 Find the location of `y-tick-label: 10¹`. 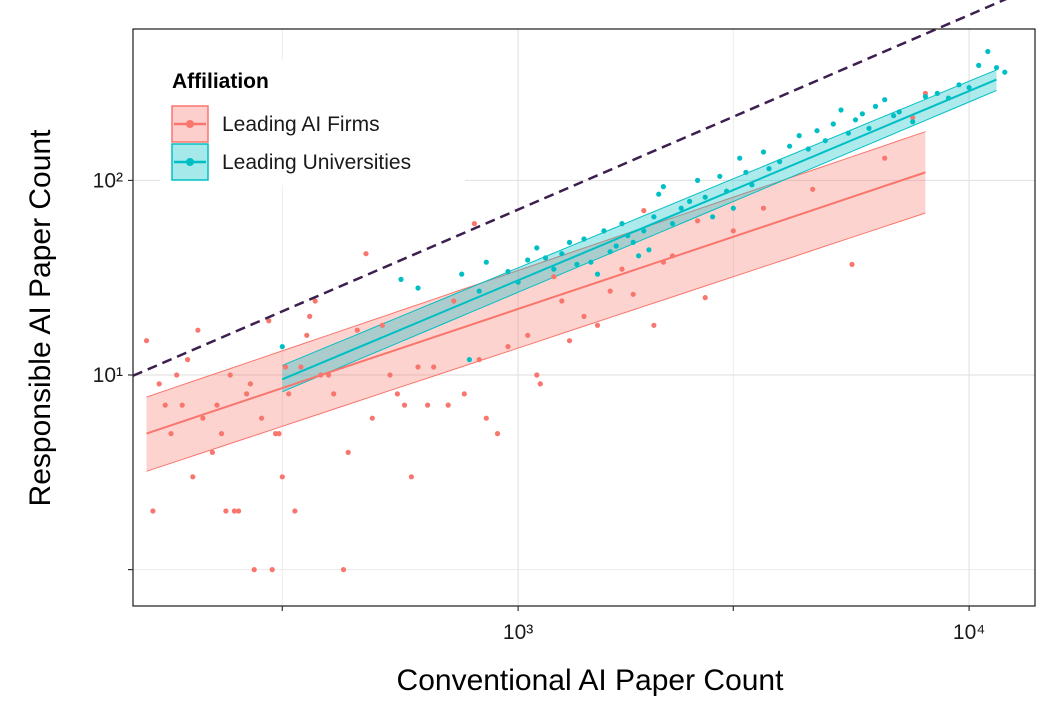

y-tick-label: 10¹ is located at coordinates (108, 375).